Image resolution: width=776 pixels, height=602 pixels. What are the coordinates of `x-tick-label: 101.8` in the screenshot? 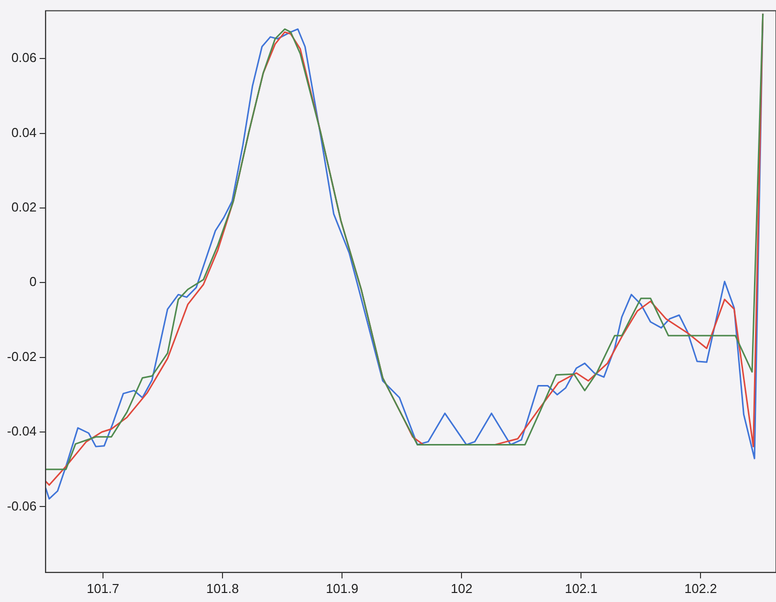 It's located at (222, 588).